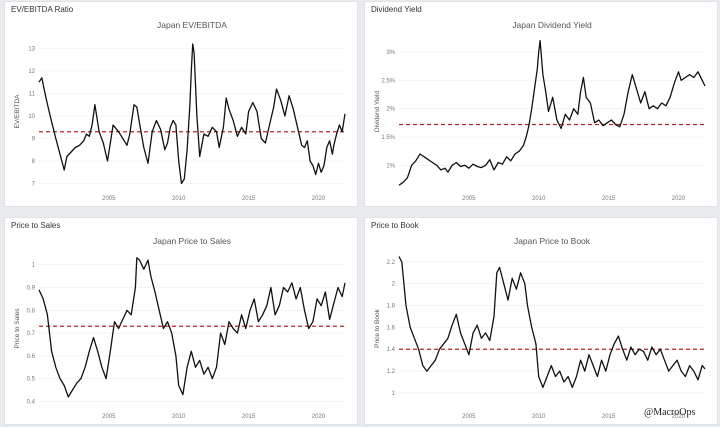 The image size is (720, 427). What do you see at coordinates (179, 199) in the screenshot?
I see `ev_ebitda-xtick-label: 2010` at bounding box center [179, 199].